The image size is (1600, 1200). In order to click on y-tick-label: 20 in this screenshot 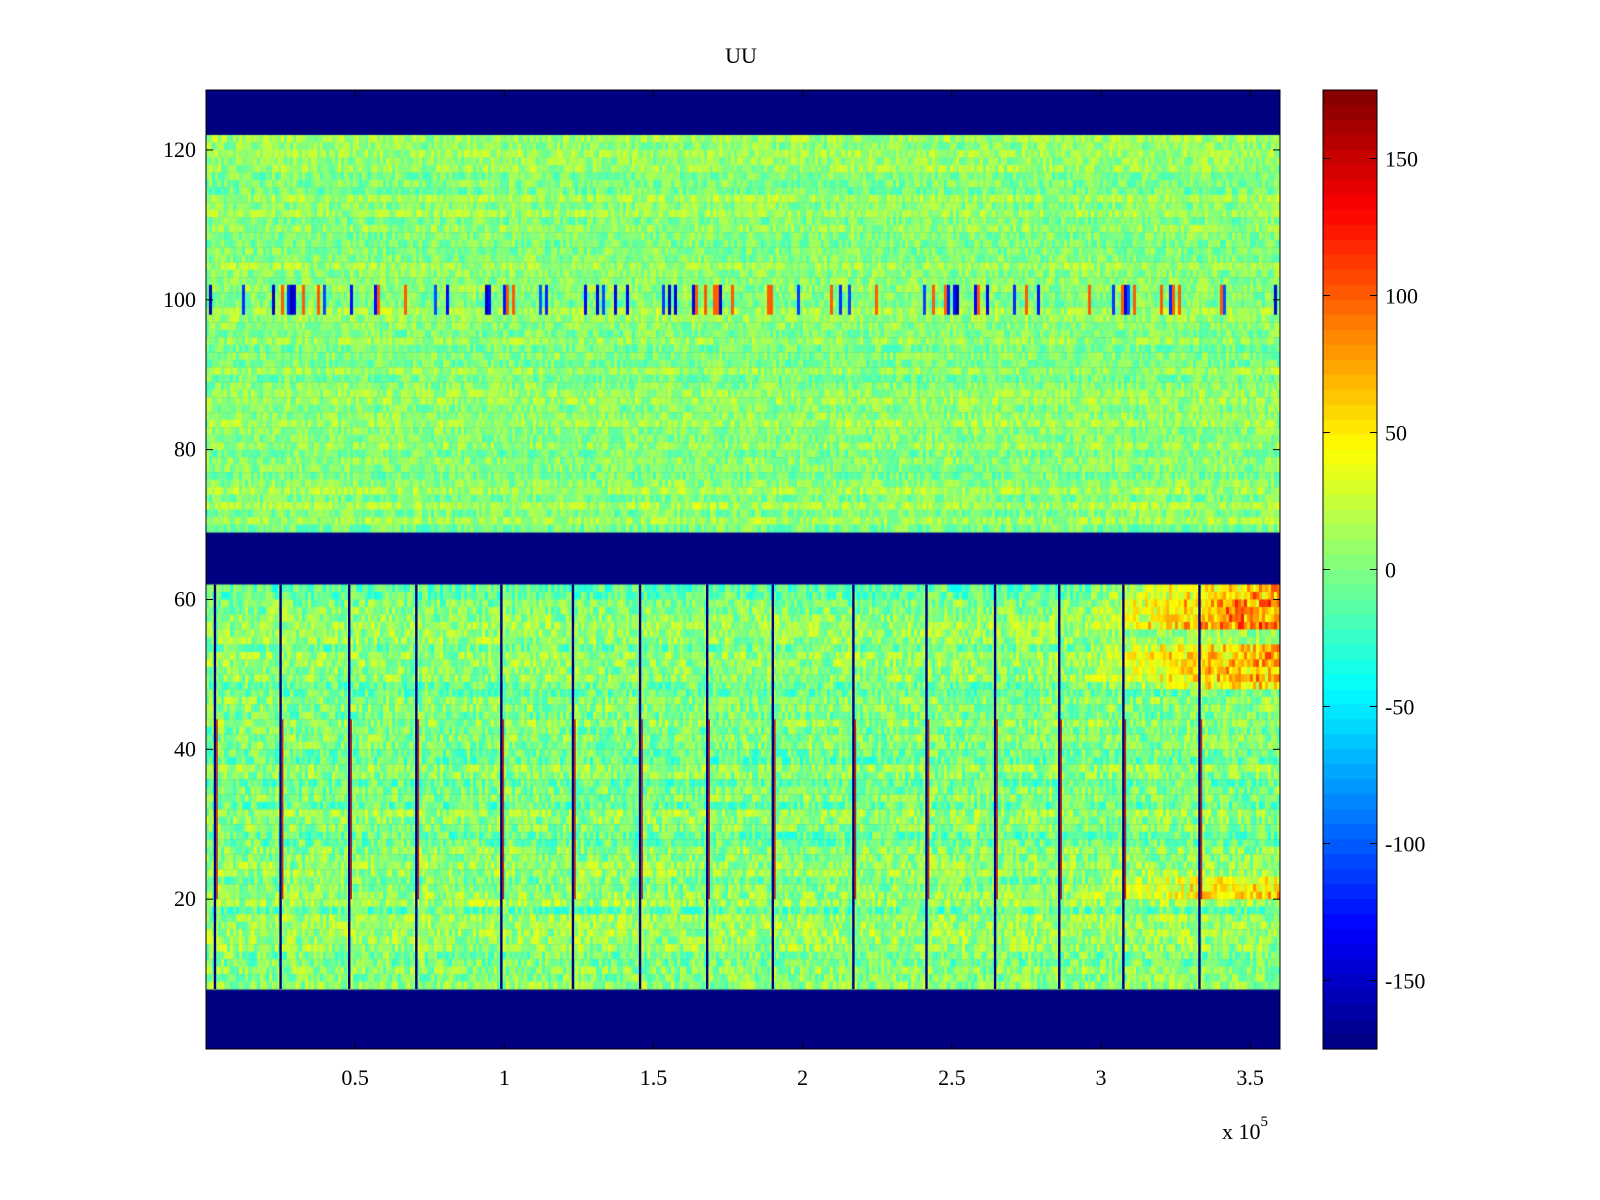, I will do `click(185, 898)`.